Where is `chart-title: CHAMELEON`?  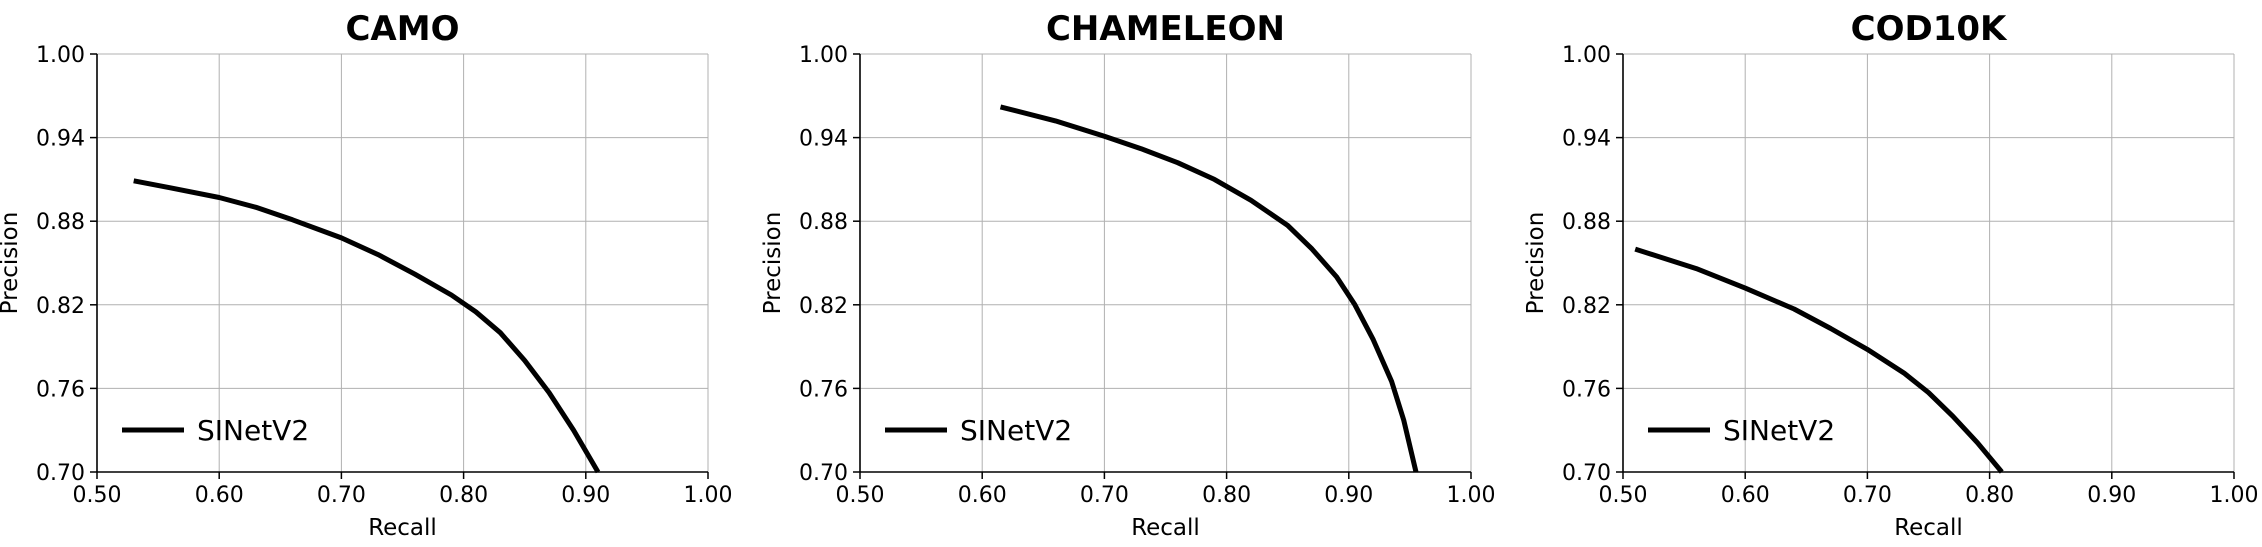
chart-title: CHAMELEON is located at coordinates (1165, 29).